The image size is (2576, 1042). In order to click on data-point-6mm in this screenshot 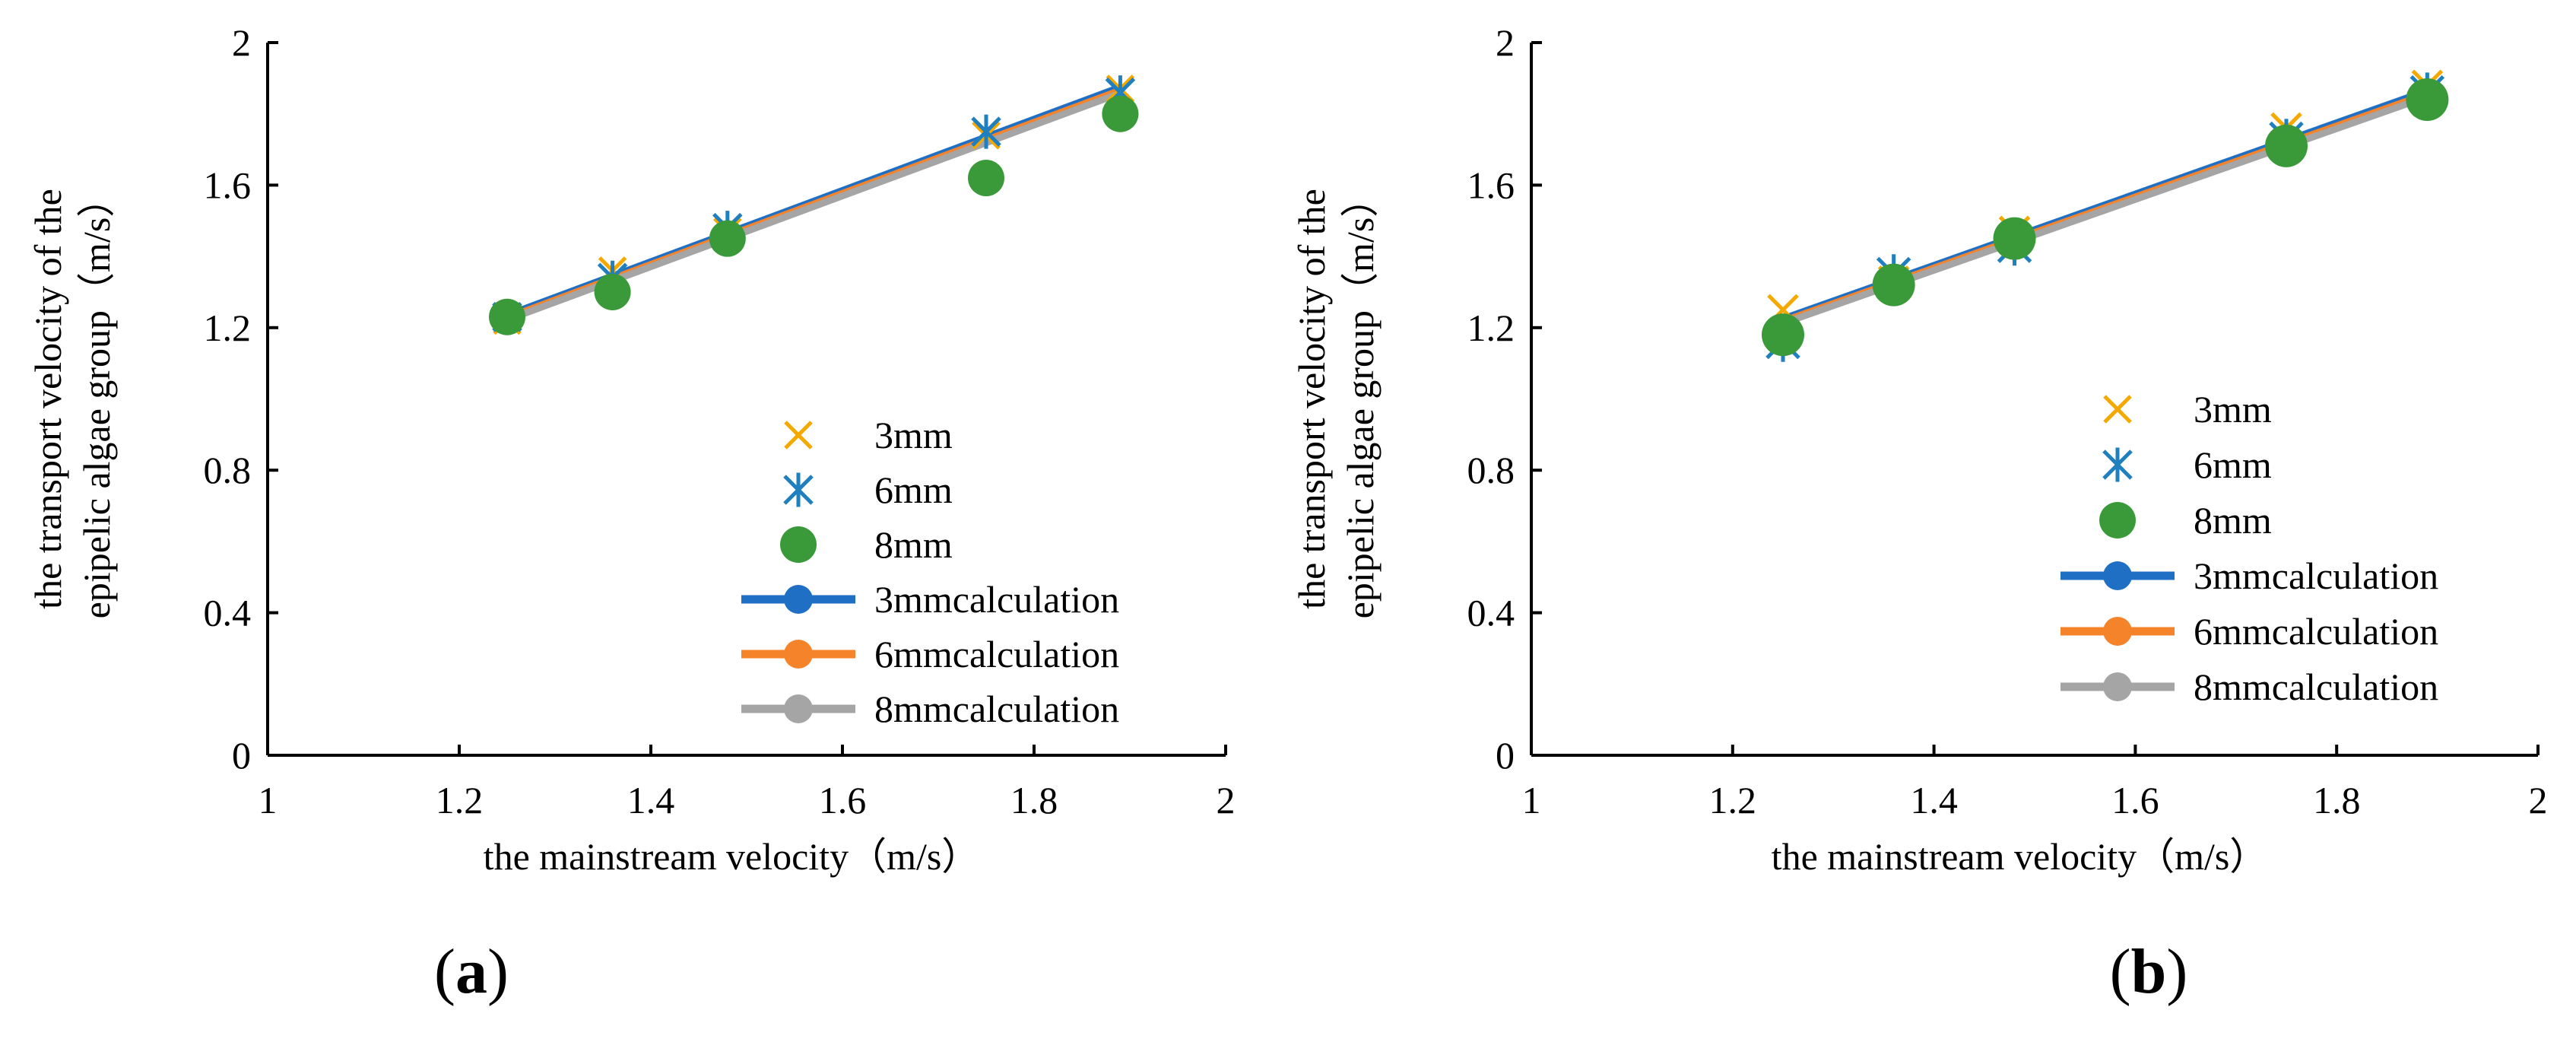, I will do `click(986, 131)`.